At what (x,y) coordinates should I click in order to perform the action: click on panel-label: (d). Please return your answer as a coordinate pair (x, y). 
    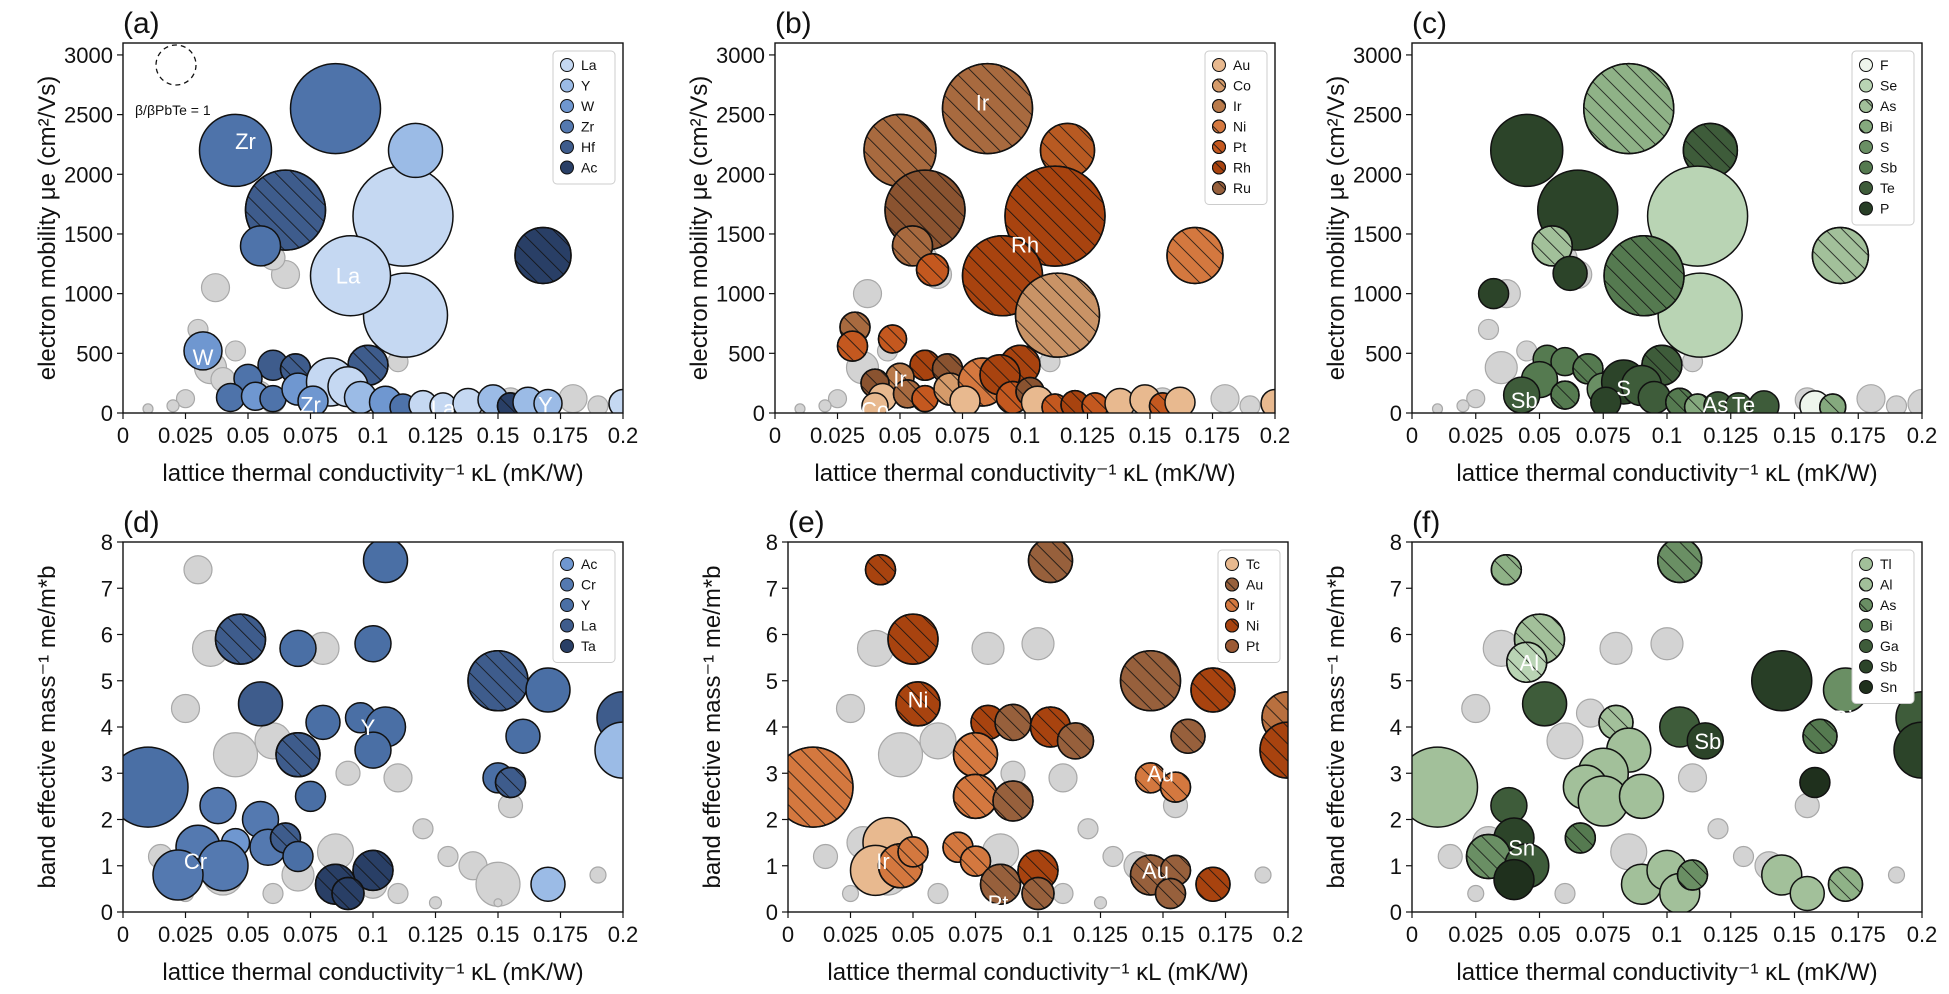
    Looking at the image, I should click on (141, 522).